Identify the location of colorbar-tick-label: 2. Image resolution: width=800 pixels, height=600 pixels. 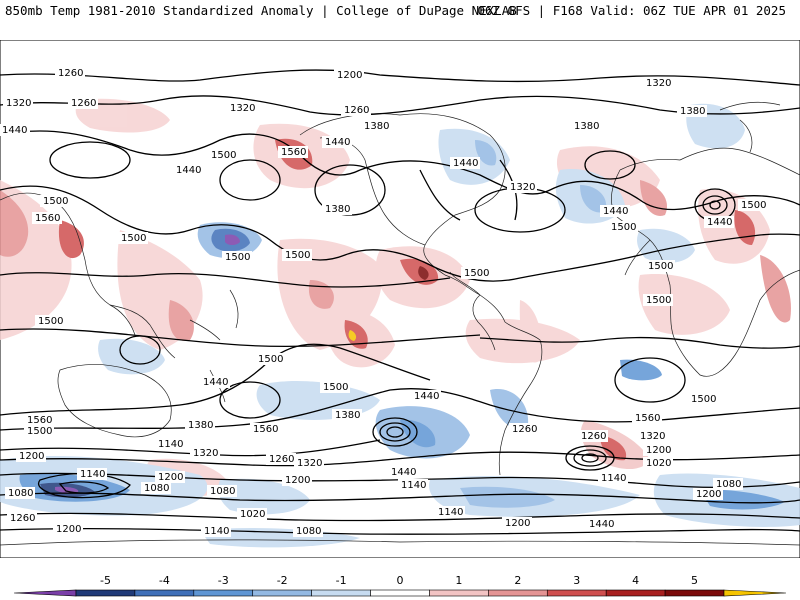
(517, 580).